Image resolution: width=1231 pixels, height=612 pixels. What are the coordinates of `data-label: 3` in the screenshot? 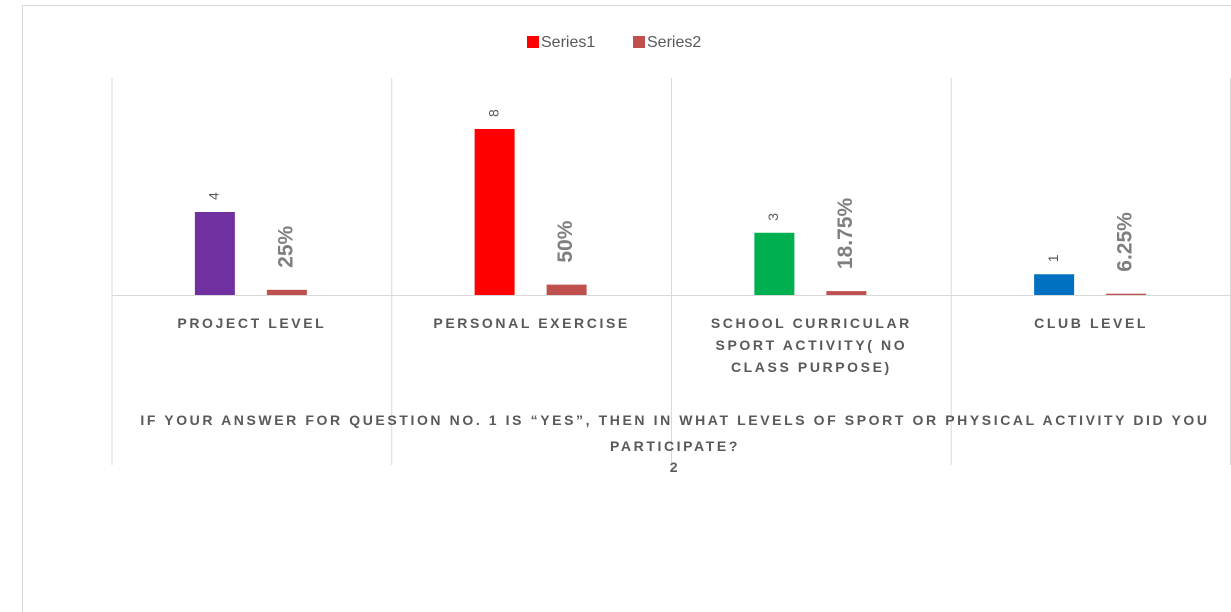 It's located at (773, 217).